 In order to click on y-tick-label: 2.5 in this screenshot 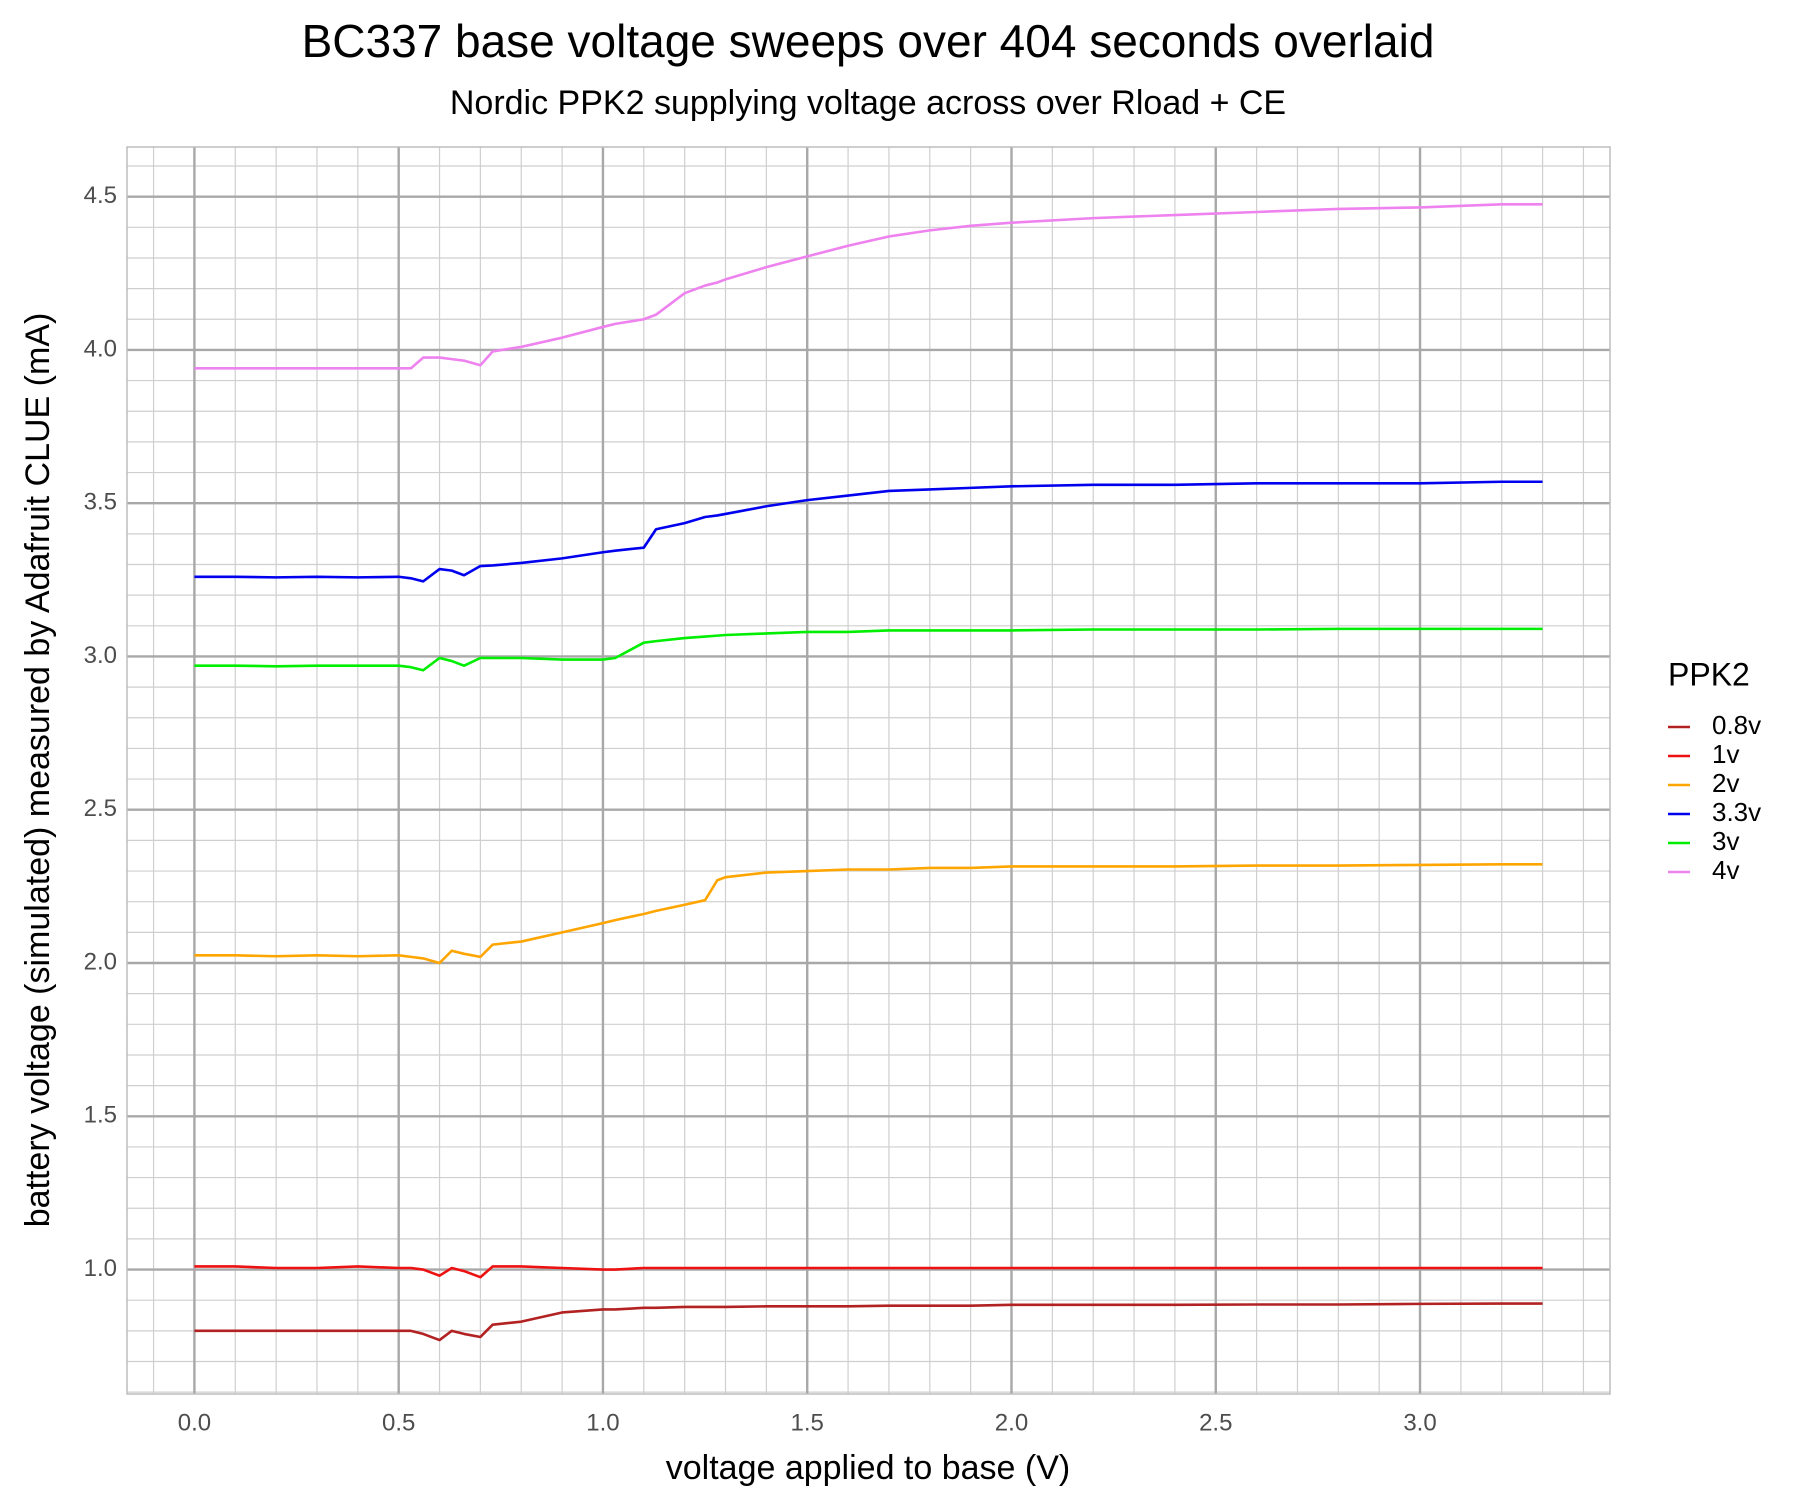, I will do `click(100, 808)`.